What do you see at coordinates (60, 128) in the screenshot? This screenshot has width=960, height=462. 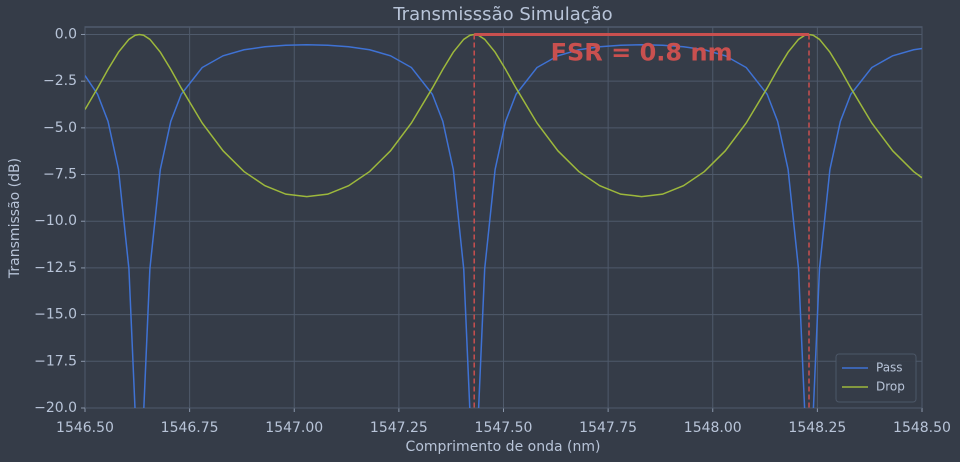 I see `y-tick-label: −5.0` at bounding box center [60, 128].